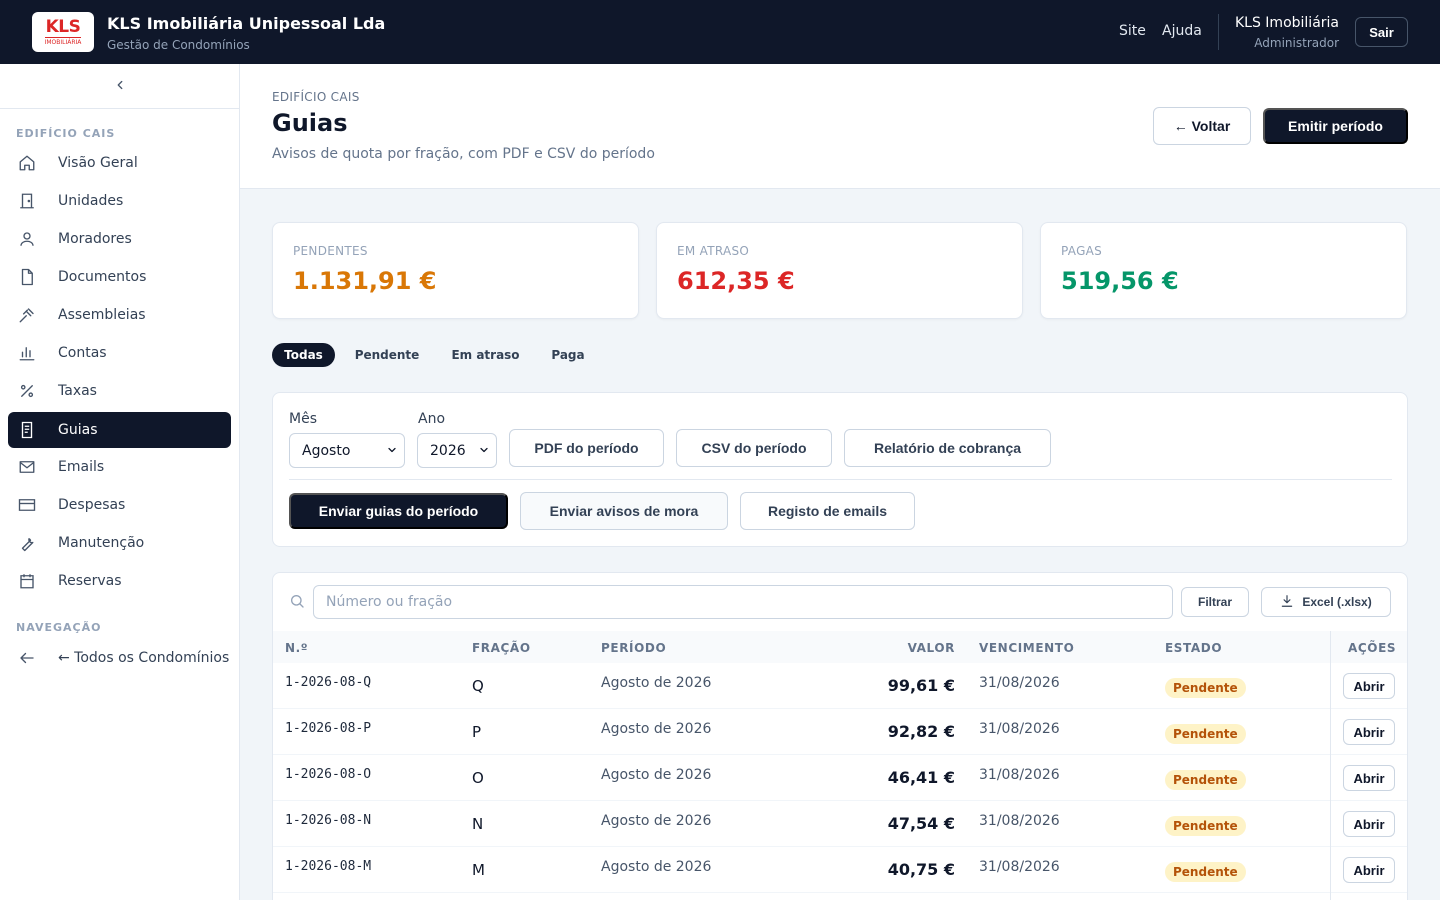 The image size is (1440, 900). I want to click on percent-icon, so click(27, 391).